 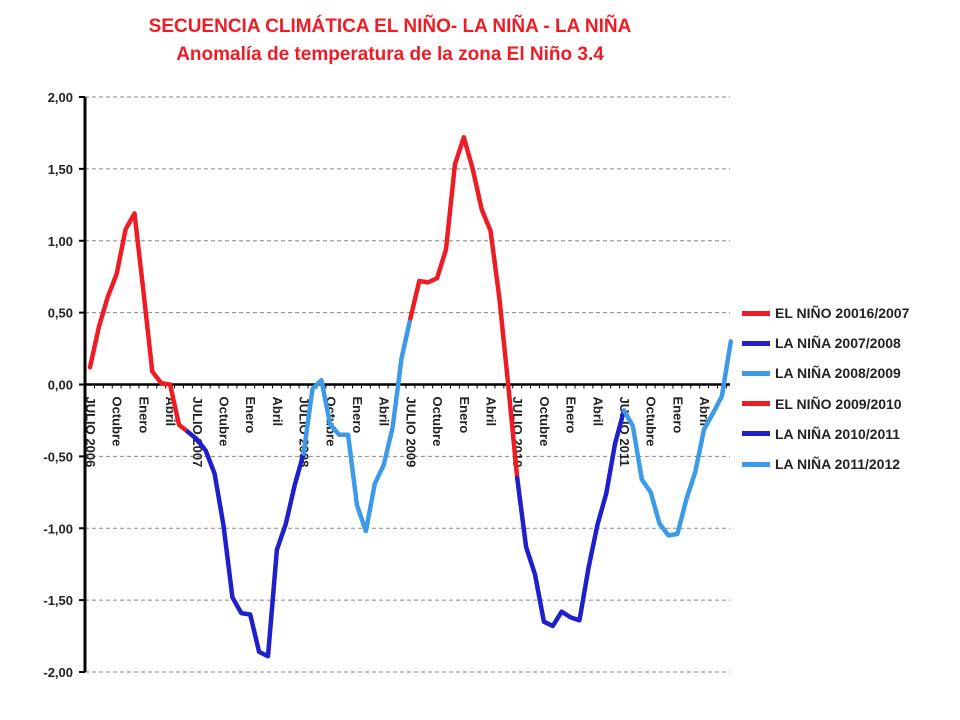 What do you see at coordinates (58, 672) in the screenshot?
I see `y-tick-label: -2,00` at bounding box center [58, 672].